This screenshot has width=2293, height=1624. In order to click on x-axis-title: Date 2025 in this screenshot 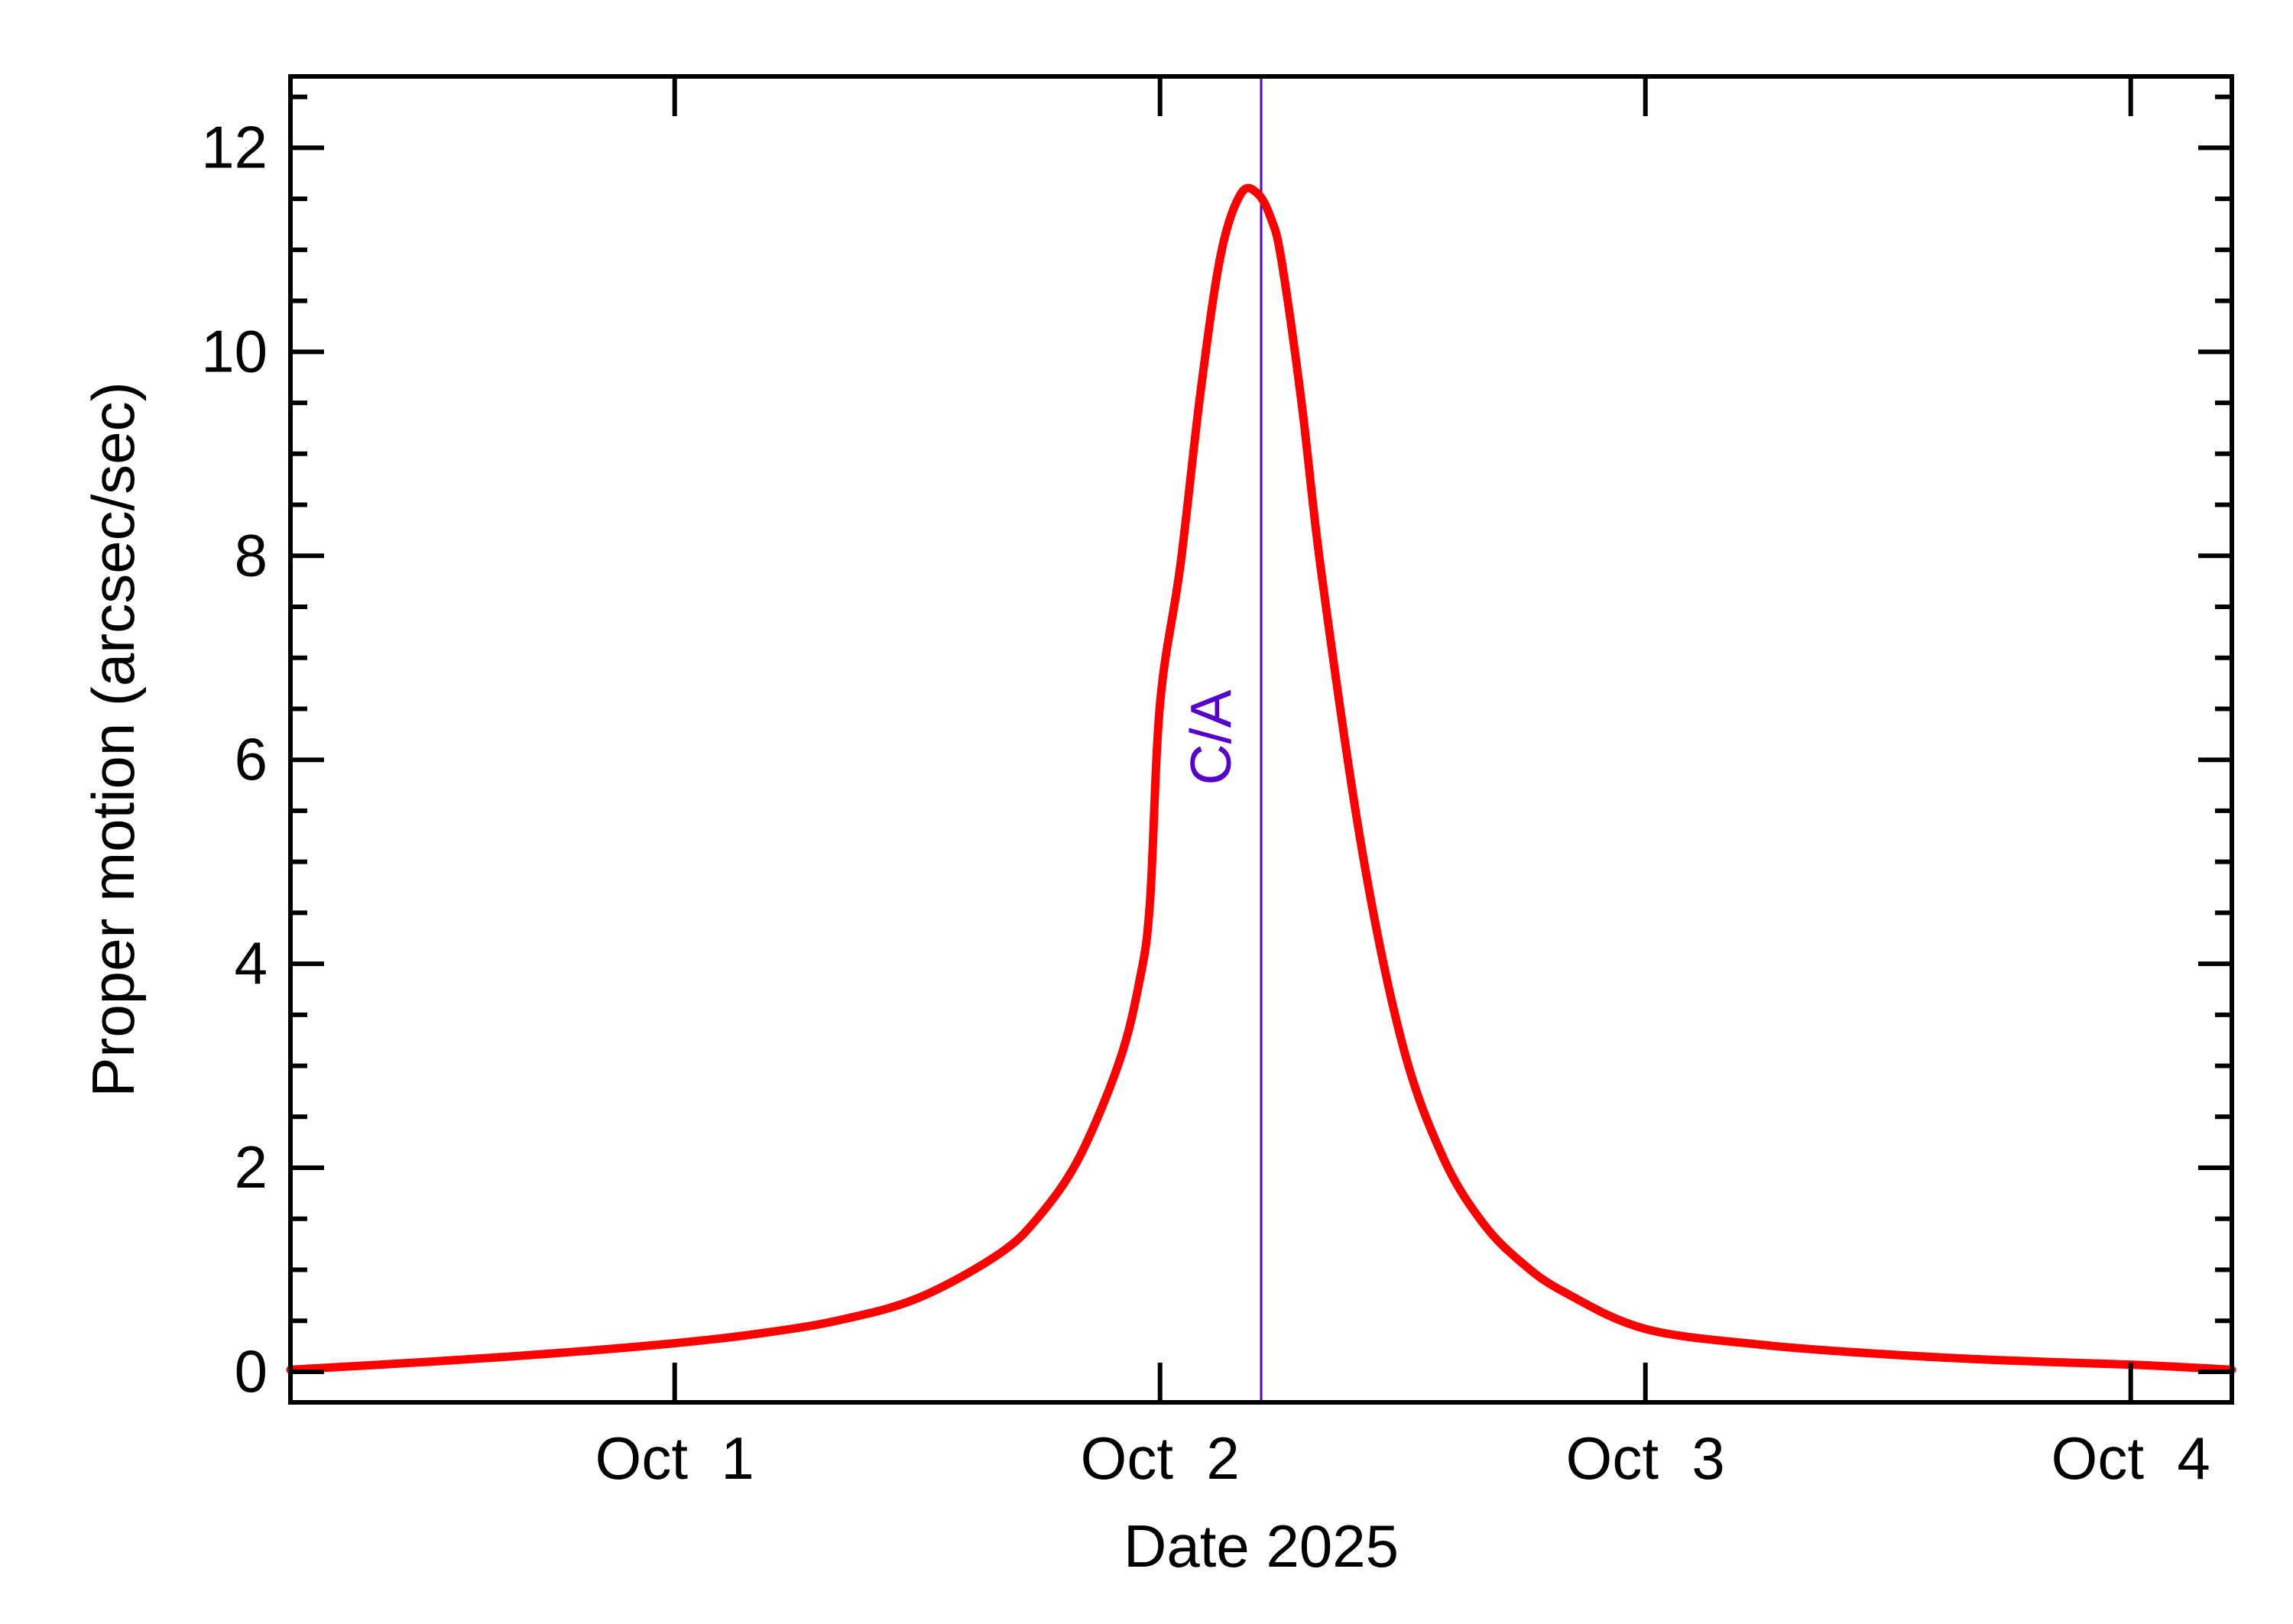, I will do `click(1261, 1546)`.